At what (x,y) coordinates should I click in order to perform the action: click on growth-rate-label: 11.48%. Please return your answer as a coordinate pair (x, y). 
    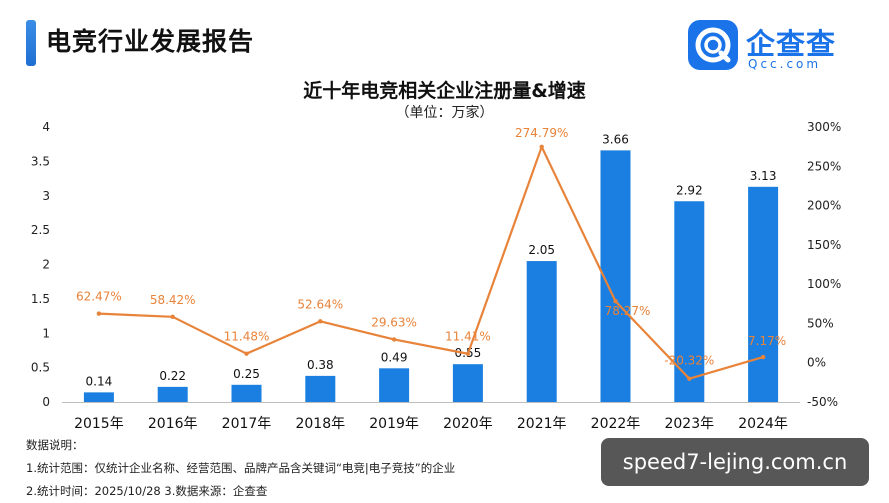
    Looking at the image, I should click on (247, 337).